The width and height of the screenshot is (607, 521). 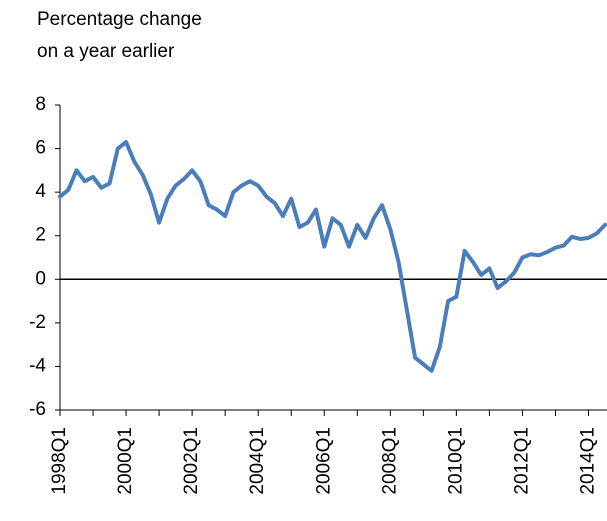 I want to click on axis-title: Percentage change, so click(x=119, y=19).